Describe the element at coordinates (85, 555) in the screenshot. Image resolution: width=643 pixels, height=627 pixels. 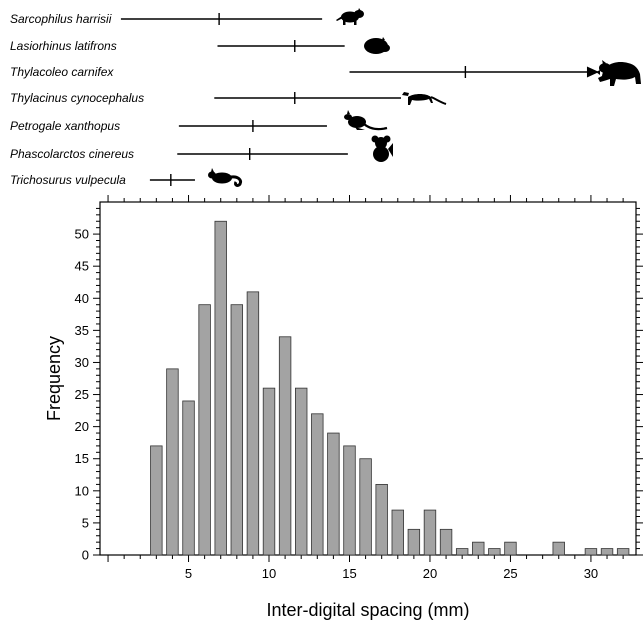
I see `y-tick-label: 0` at that location.